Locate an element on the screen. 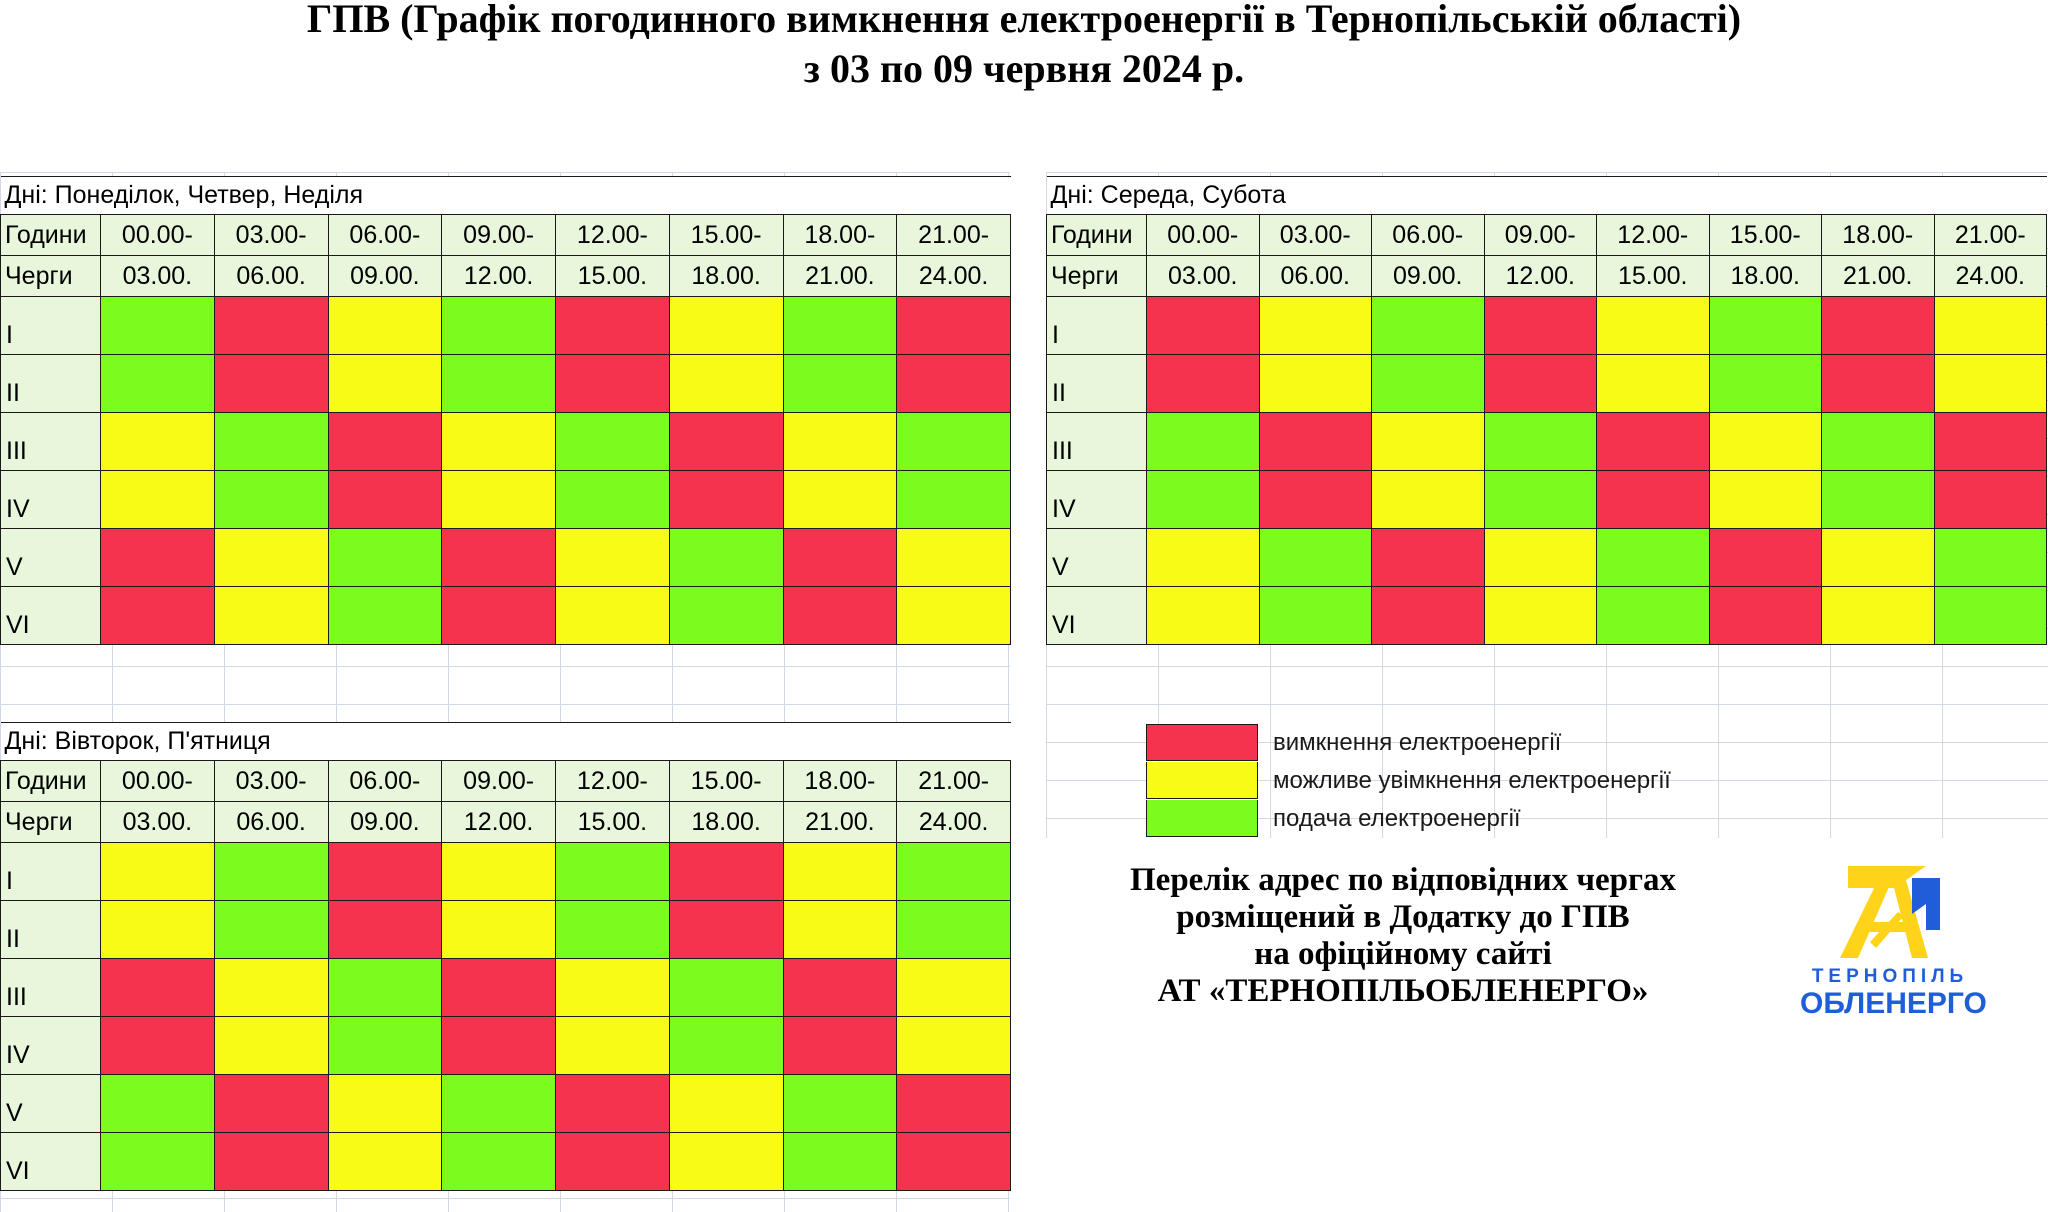 This screenshot has height=1212, width=2048. slot-start: 21.00- is located at coordinates (1990, 235).